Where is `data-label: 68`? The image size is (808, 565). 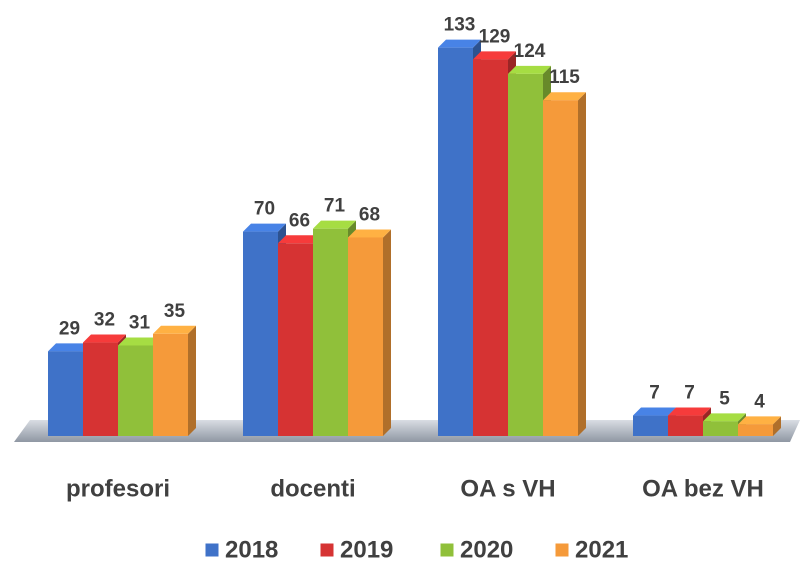 data-label: 68 is located at coordinates (369, 214).